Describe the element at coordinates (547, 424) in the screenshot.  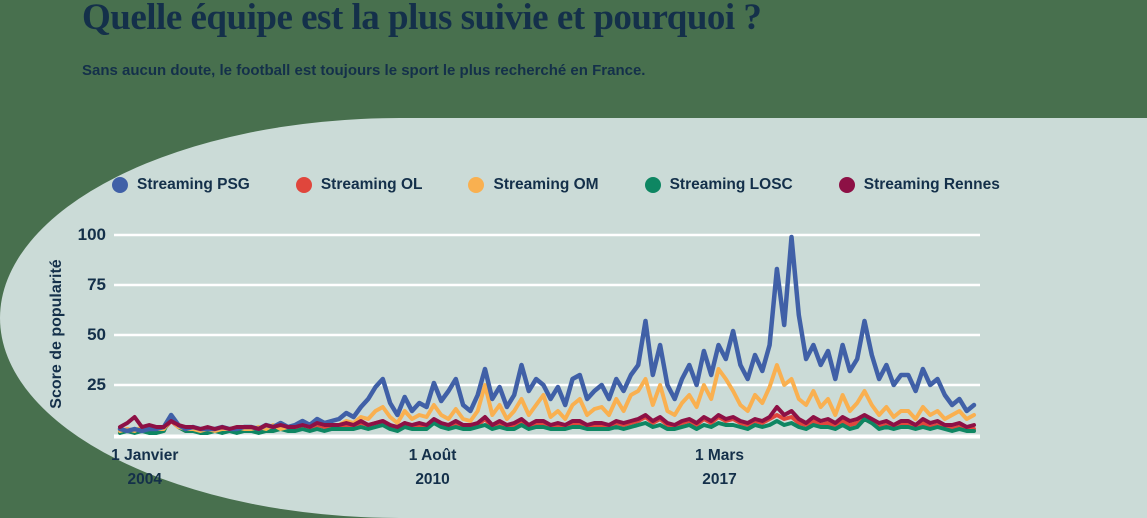
I see `series-line-streaming-losc` at that location.